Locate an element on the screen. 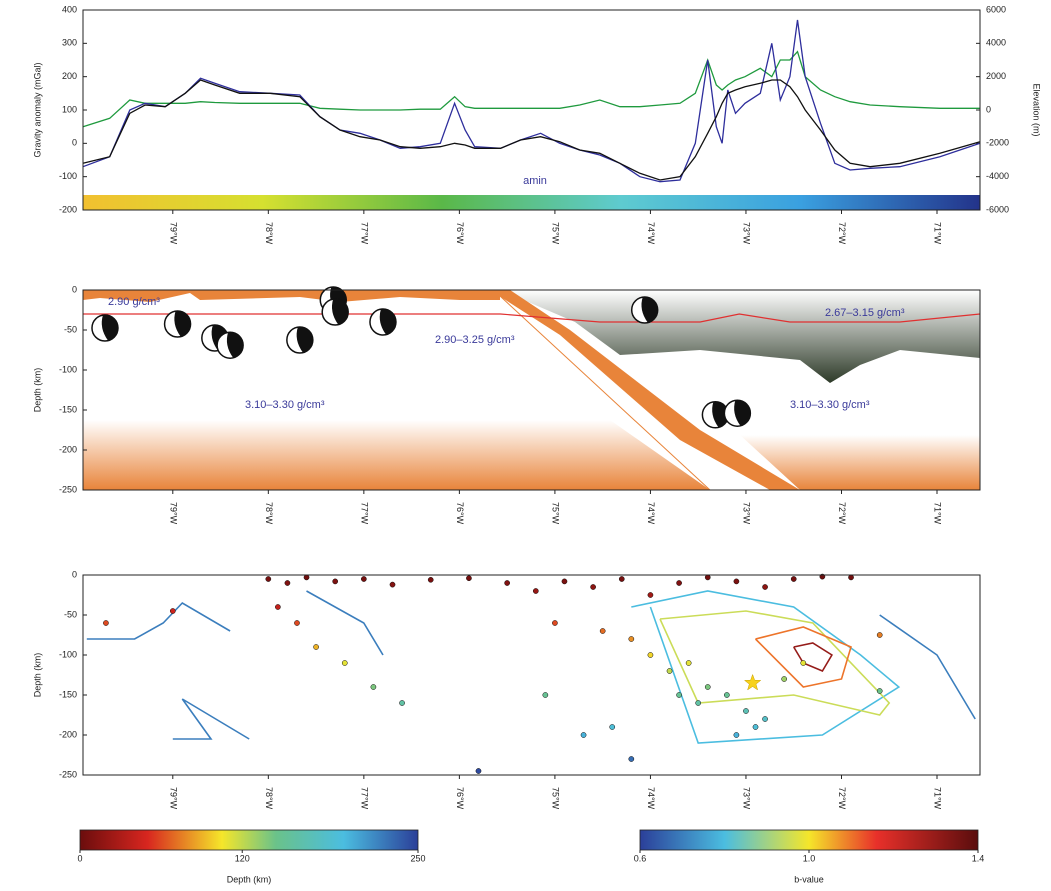  colorbar-tick-label: 250 is located at coordinates (417, 858).